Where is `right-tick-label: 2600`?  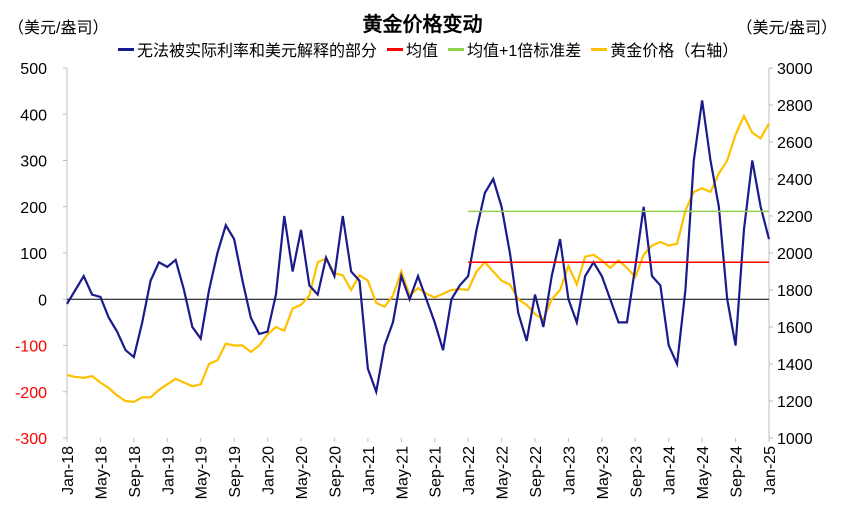 right-tick-label: 2600 is located at coordinates (795, 143).